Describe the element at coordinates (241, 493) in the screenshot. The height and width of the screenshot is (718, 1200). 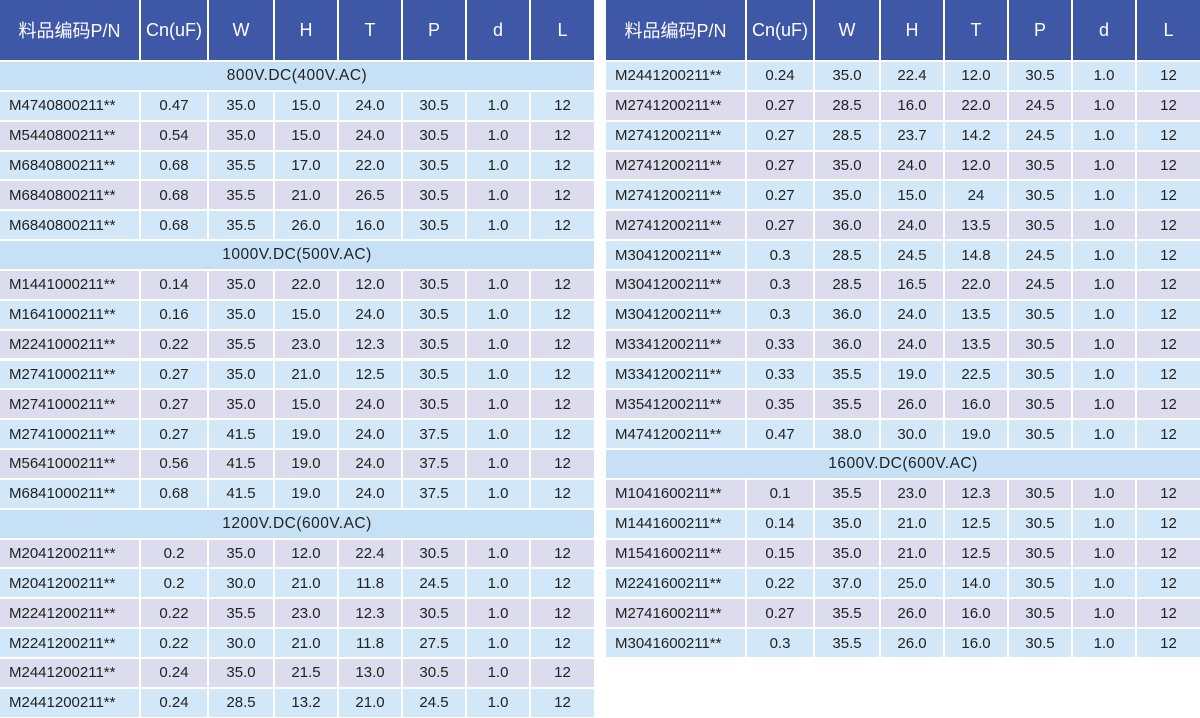
I see `spec-cell: 41.5` at that location.